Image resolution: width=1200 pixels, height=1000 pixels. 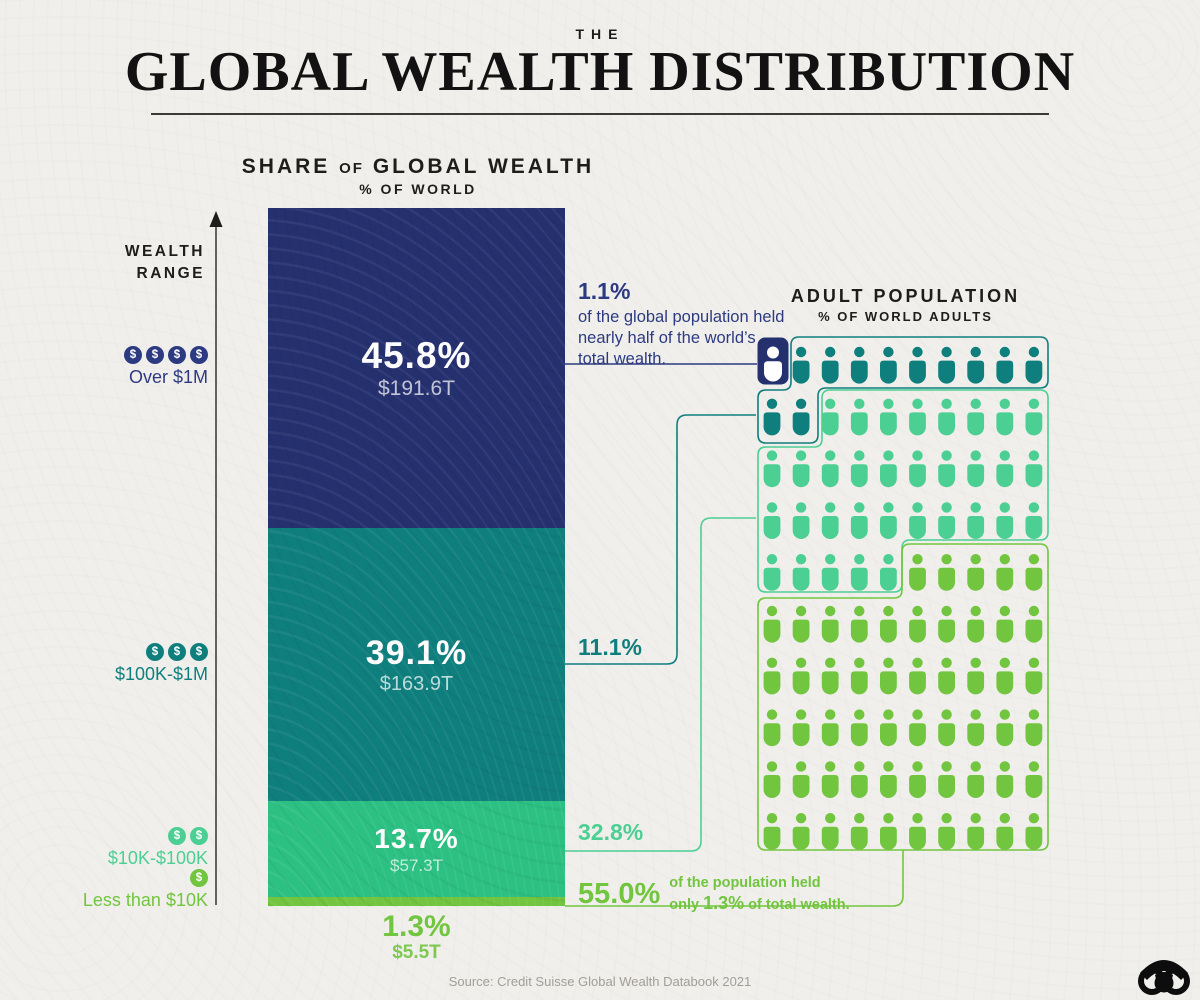 I want to click on wealth-axis-arrow, so click(x=216, y=558).